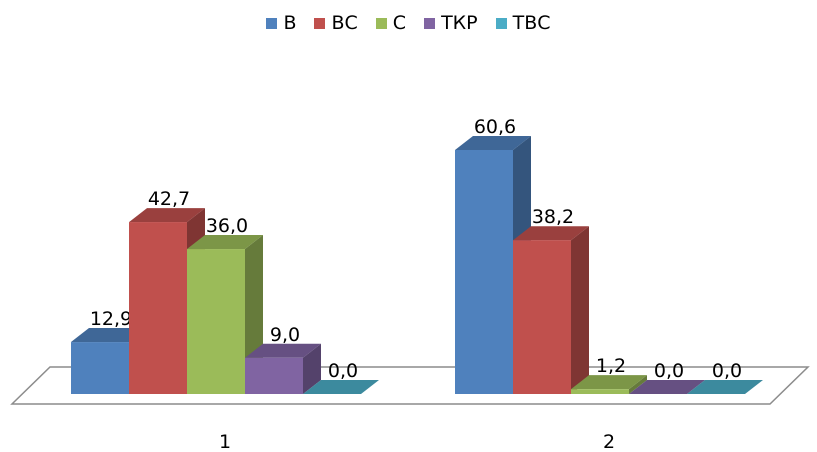  Describe the element at coordinates (727, 371) in the screenshot. I see `data-label-1-4: 0,0` at that location.